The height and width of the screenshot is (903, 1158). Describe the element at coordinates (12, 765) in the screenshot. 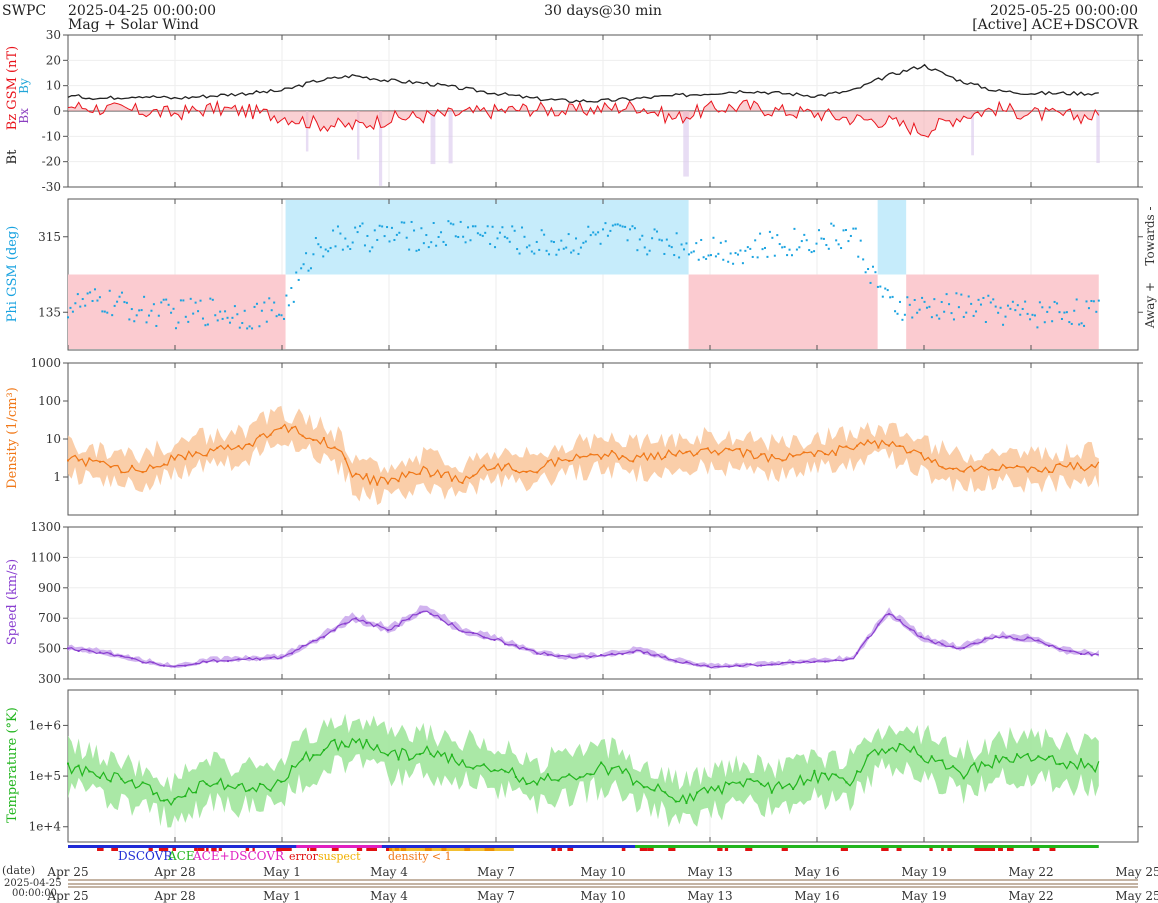

I see `temperature-ylabel: Temperature (°K)` at that location.